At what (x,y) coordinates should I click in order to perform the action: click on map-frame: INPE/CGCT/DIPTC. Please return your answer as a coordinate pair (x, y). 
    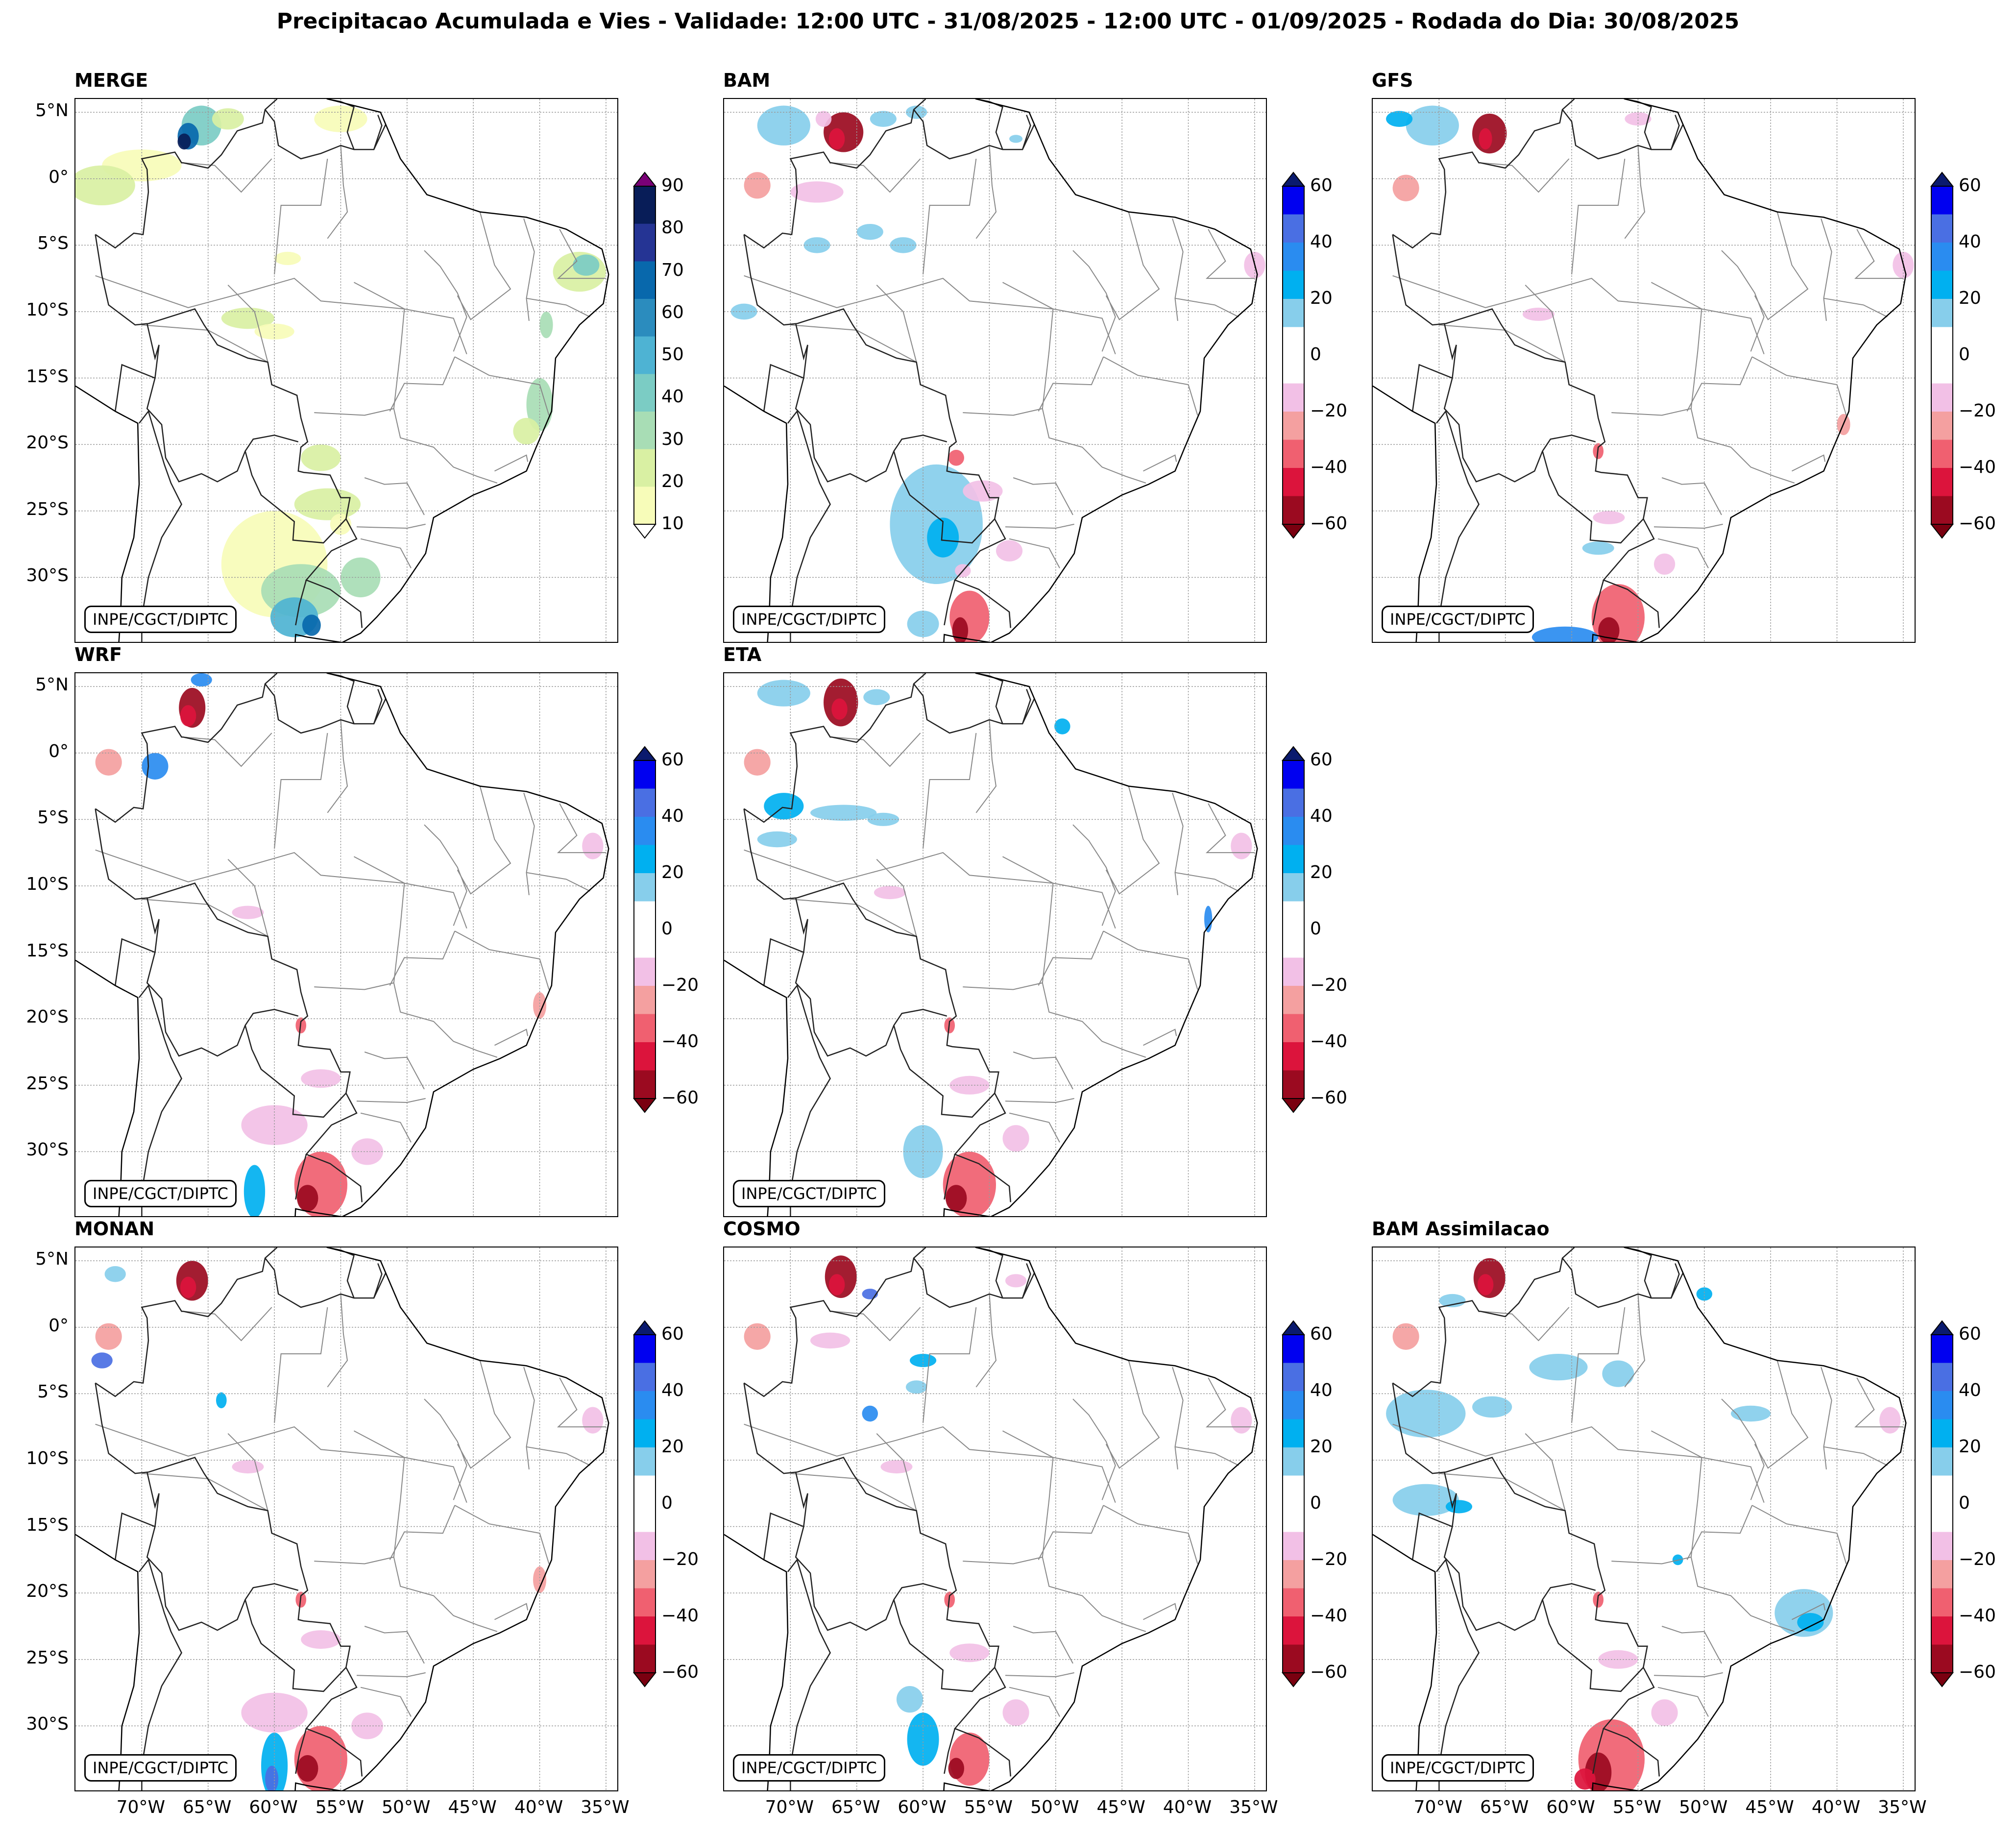
    Looking at the image, I should click on (346, 944).